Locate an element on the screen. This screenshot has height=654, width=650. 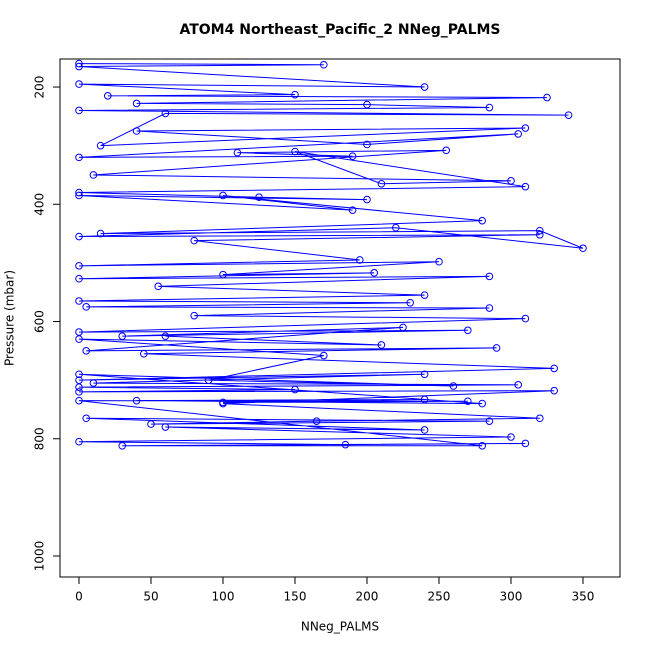
x-tick-label: 0 is located at coordinates (79, 597).